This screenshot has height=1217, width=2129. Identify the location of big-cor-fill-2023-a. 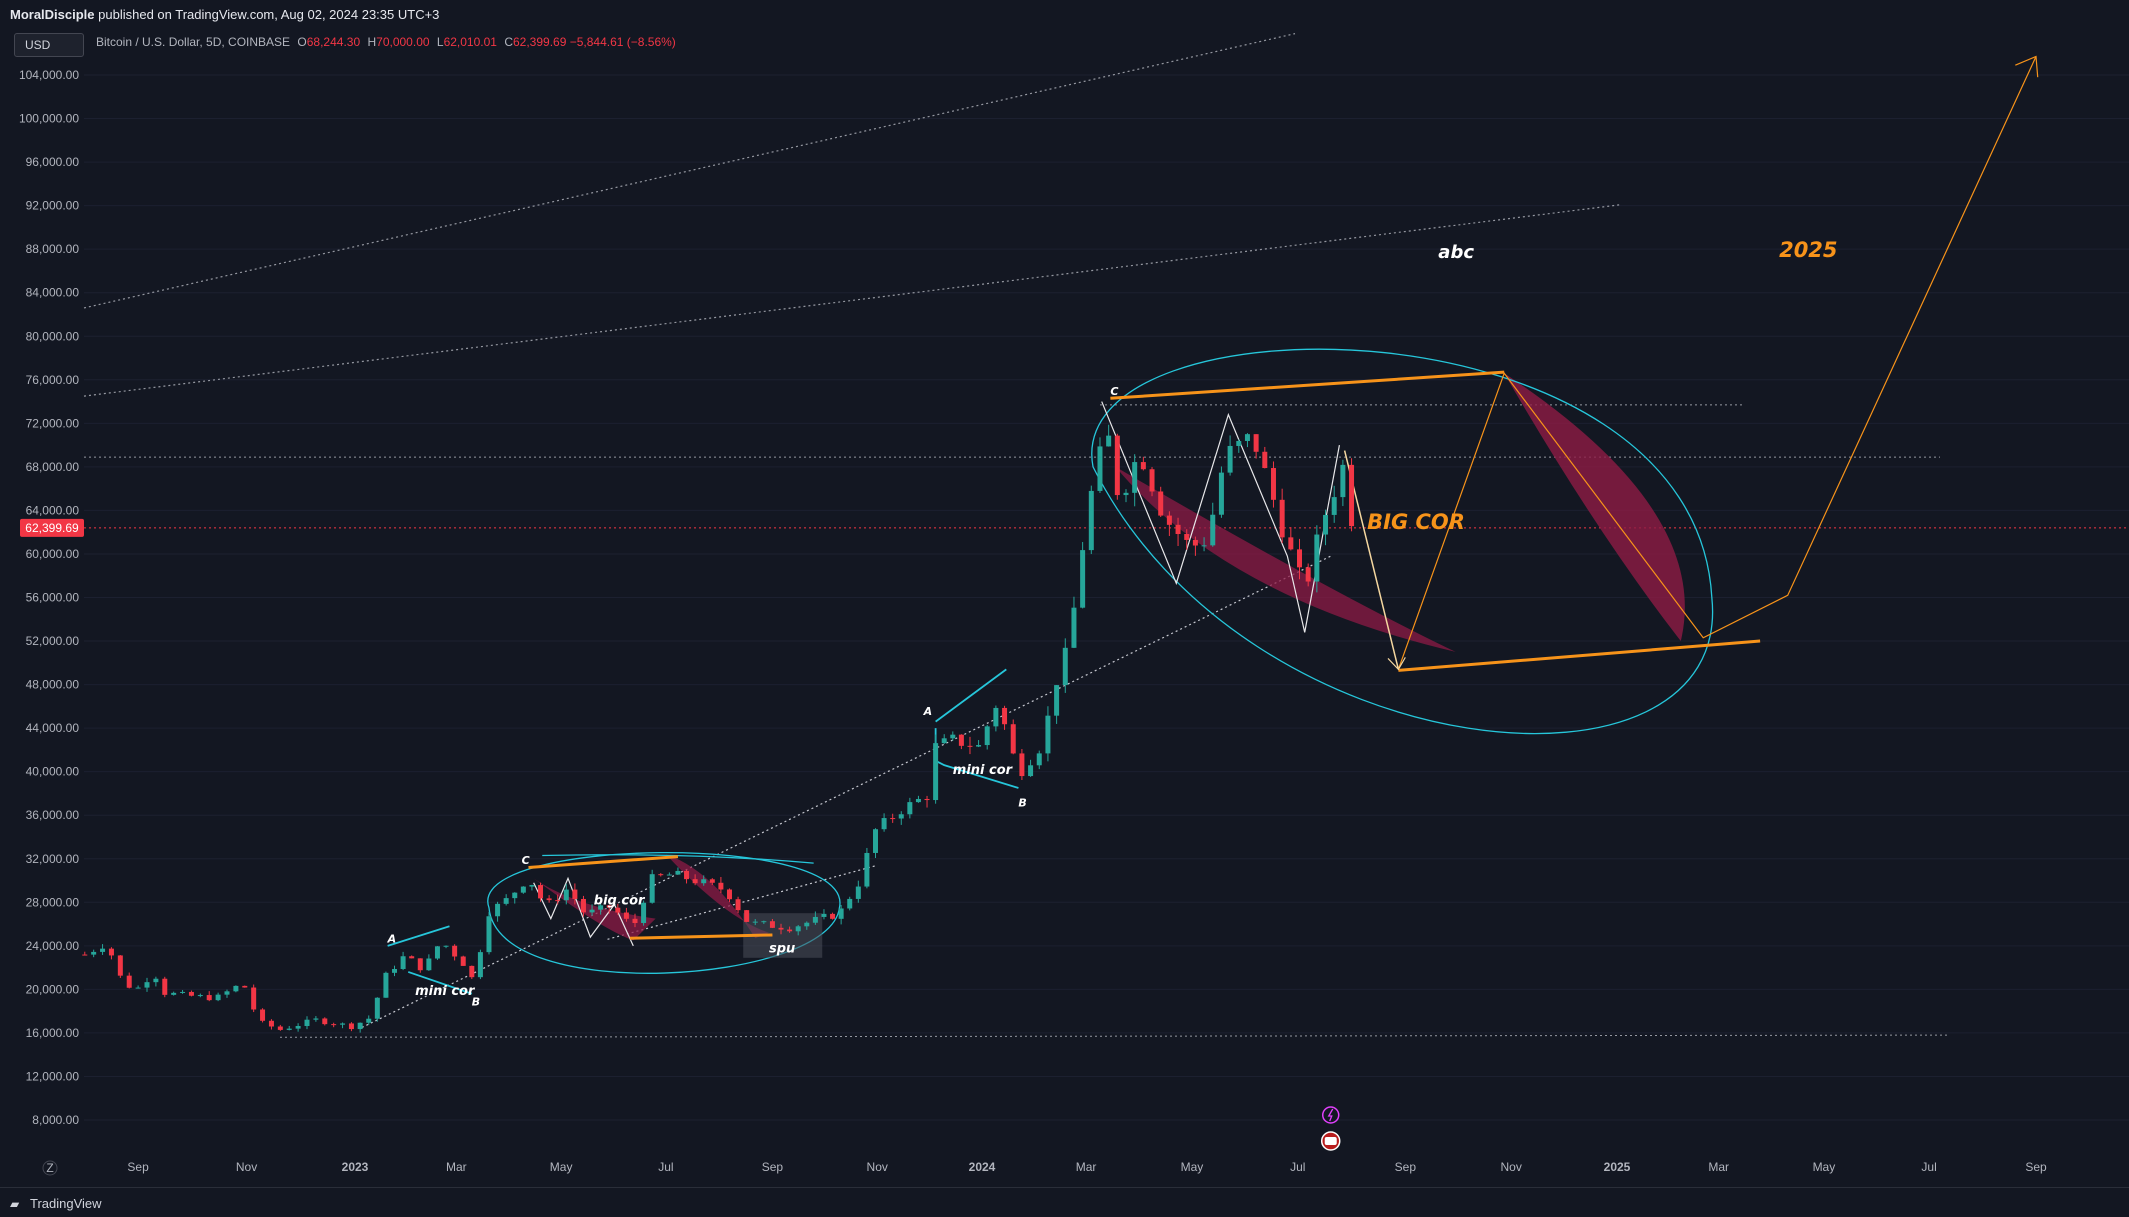
(594, 909).